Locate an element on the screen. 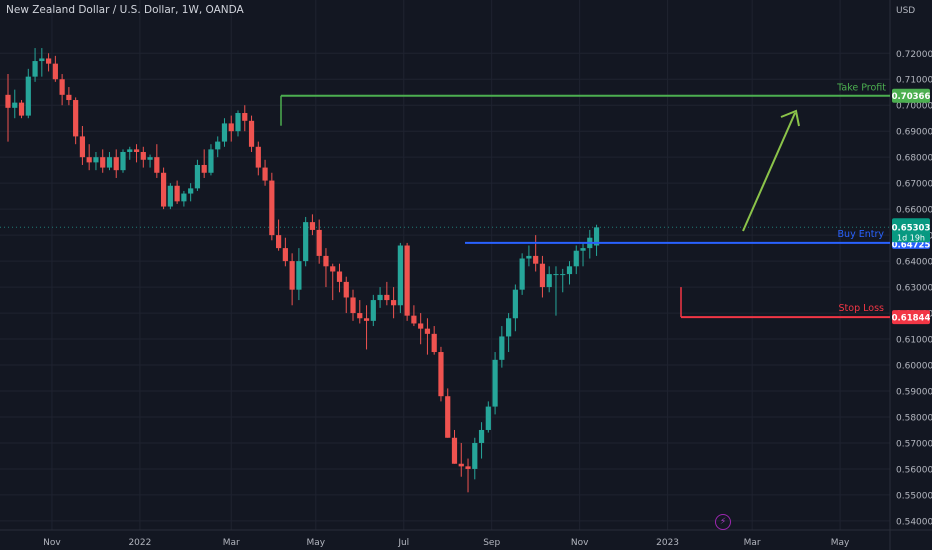 Image resolution: width=932 pixels, height=550 pixels. x-tick-label: Jul is located at coordinates (403, 543).